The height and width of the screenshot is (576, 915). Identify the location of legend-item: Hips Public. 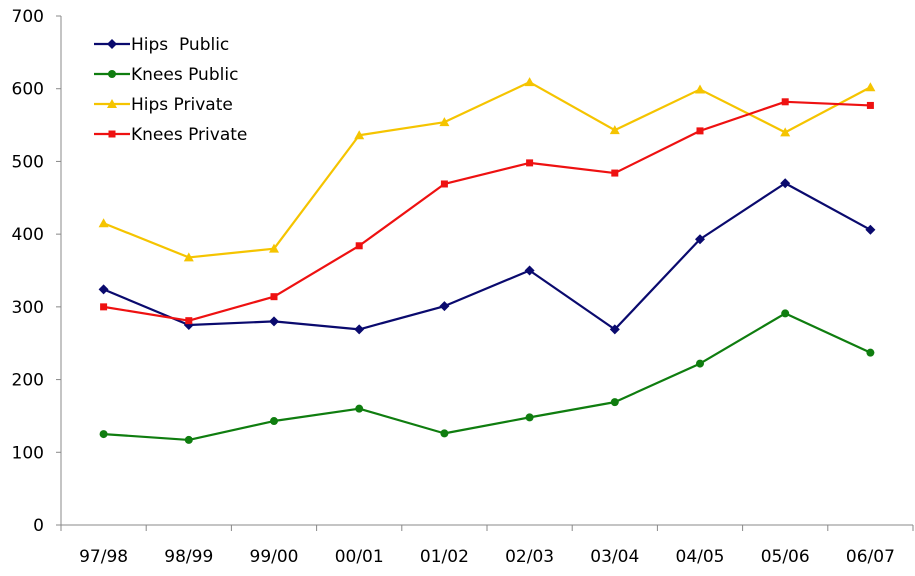
(161, 45).